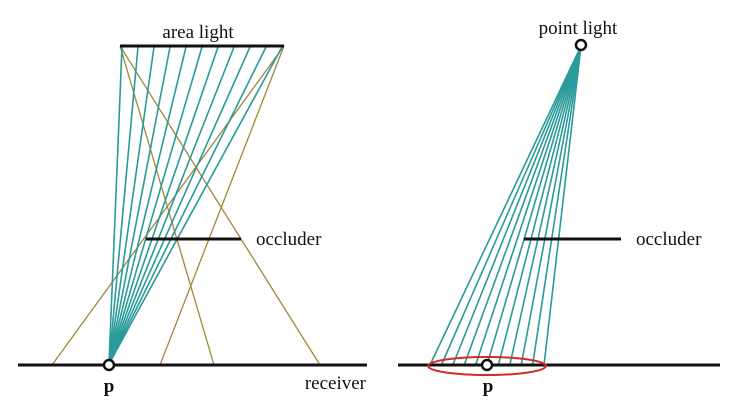 Image resolution: width=735 pixels, height=407 pixels. Describe the element at coordinates (109, 365) in the screenshot. I see `left-point-p-marker` at that location.